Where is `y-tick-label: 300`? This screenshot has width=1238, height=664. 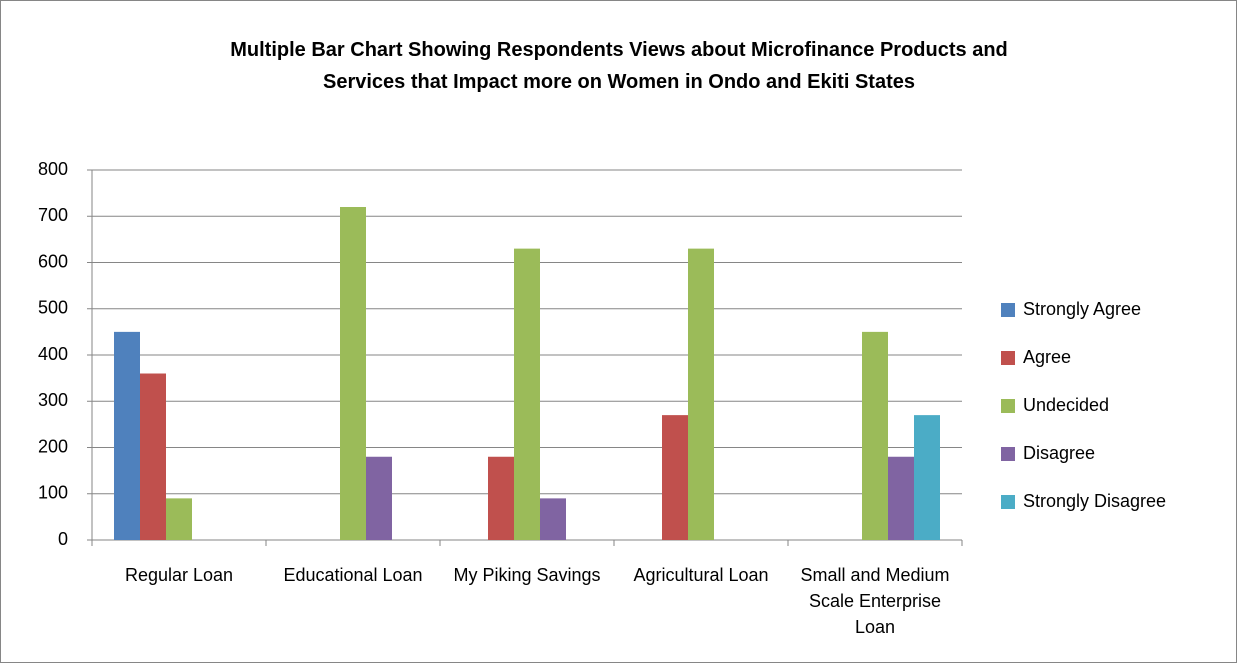
y-tick-label: 300 is located at coordinates (53, 400).